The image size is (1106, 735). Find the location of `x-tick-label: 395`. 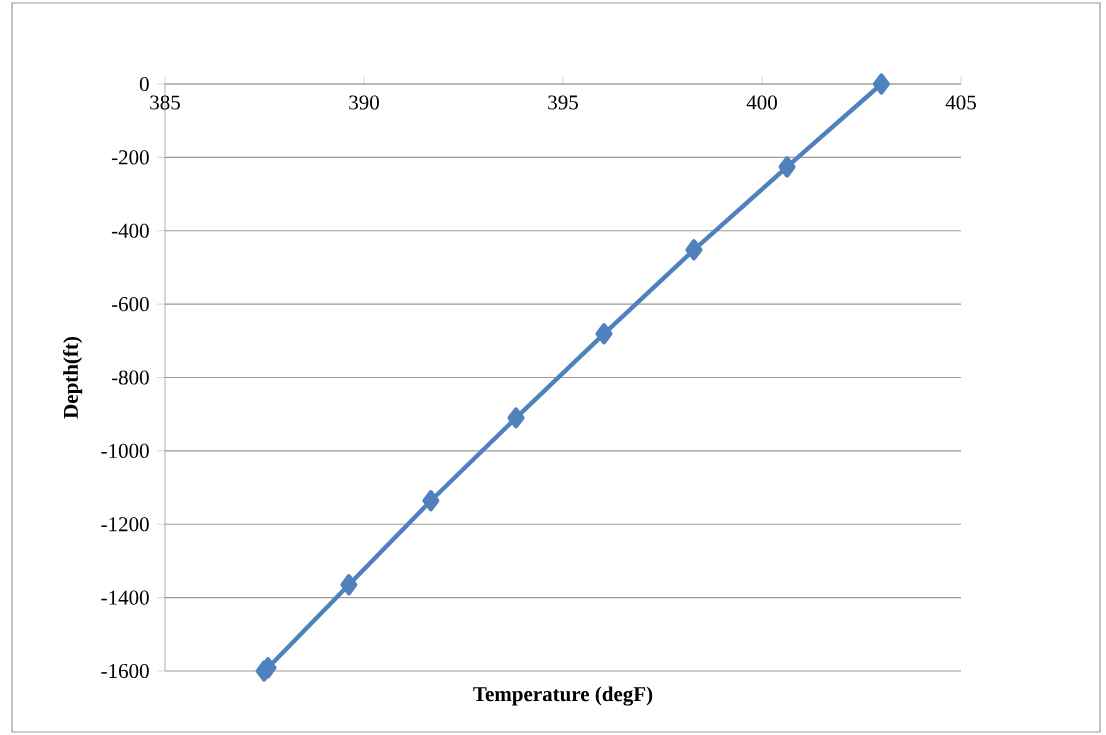

x-tick-label: 395 is located at coordinates (563, 102).